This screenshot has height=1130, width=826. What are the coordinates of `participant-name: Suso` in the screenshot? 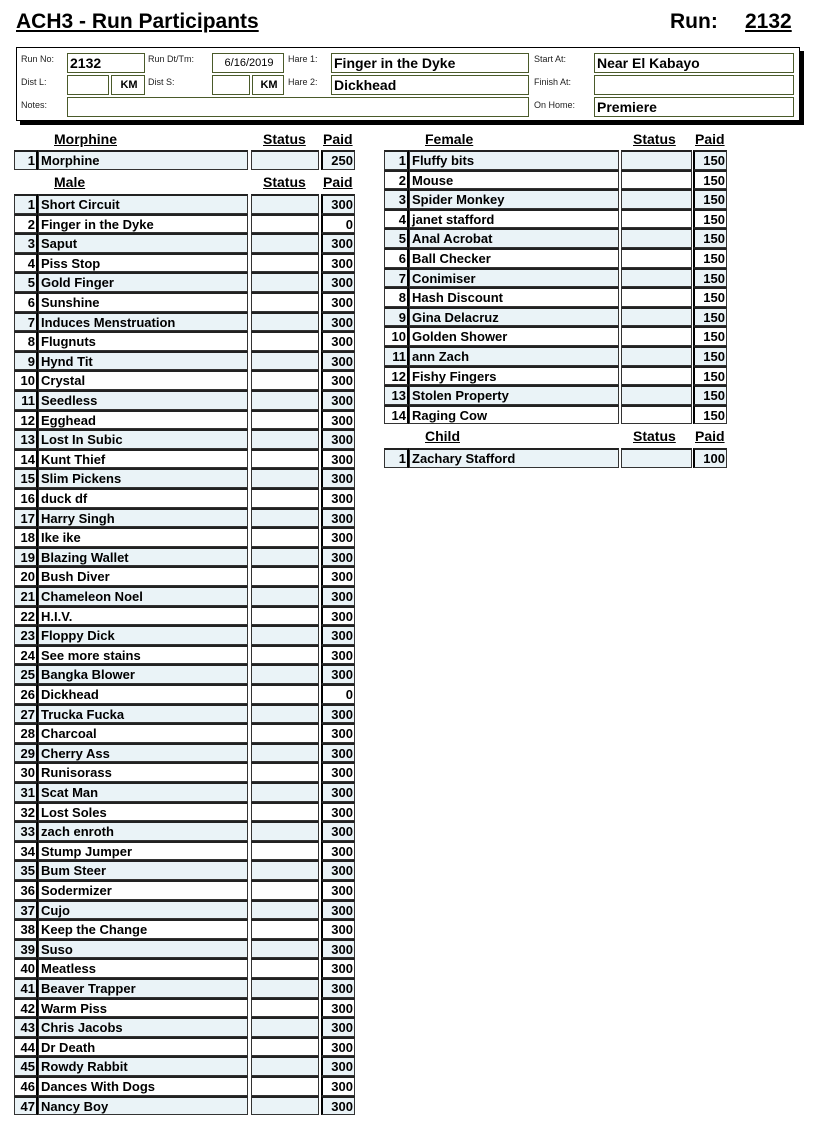 It's located at (143, 948).